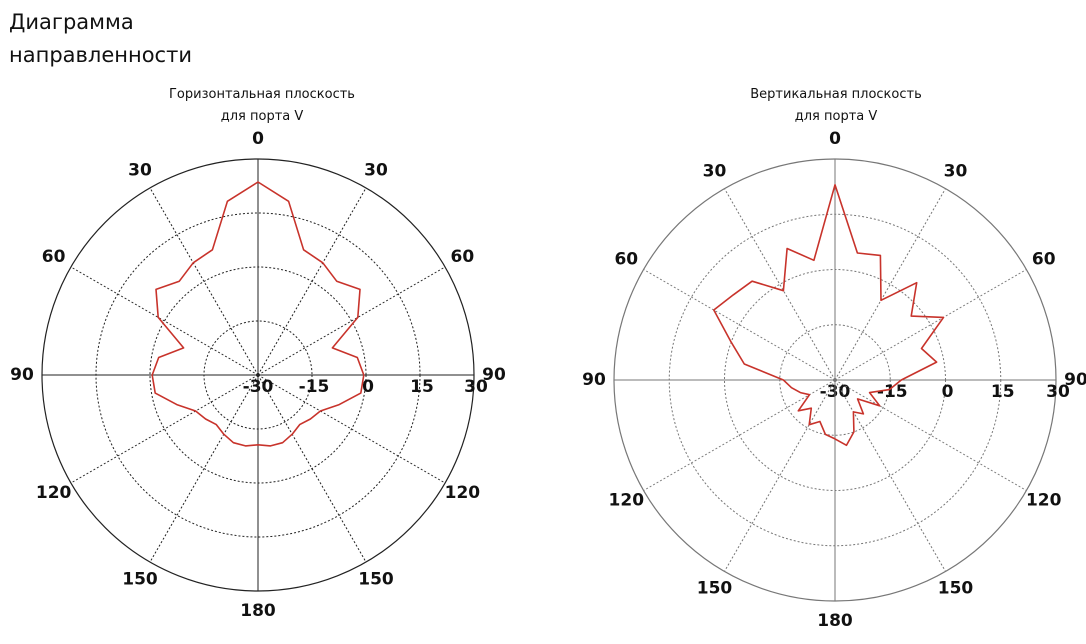 The width and height of the screenshot is (1086, 644). I want to click on page-title: Диаграмма направленности, so click(100, 38).